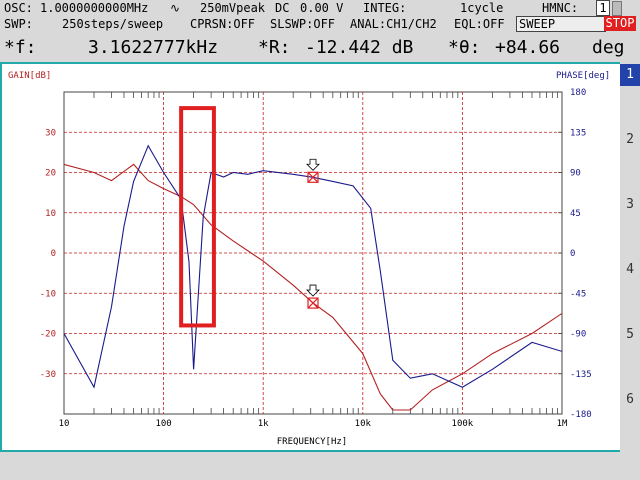 The height and width of the screenshot is (480, 640). What do you see at coordinates (48, 294) in the screenshot?
I see `gain-tick-label: -10` at bounding box center [48, 294].